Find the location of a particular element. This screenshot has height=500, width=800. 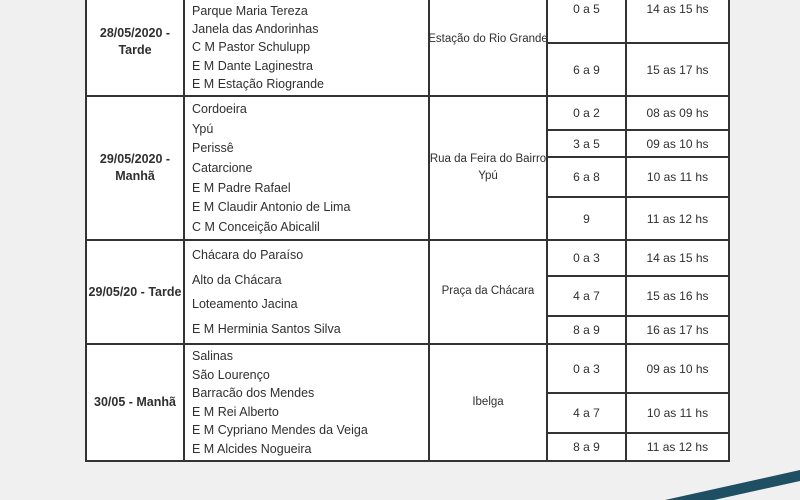

time-slot-row: 0 a 5 14 as 15 hs is located at coordinates (638, 21).